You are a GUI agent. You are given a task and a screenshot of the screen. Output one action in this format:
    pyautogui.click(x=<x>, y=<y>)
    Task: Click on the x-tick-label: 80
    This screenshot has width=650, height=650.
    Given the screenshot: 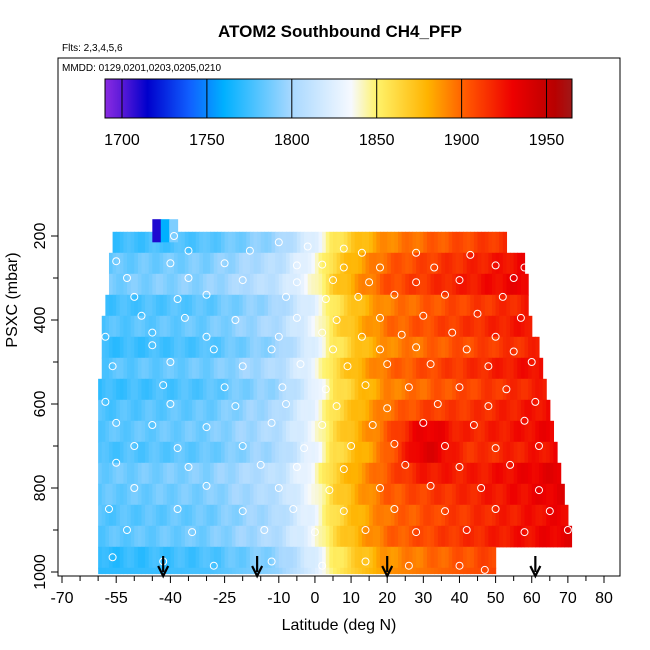 What is the action you would take?
    pyautogui.click(x=604, y=598)
    